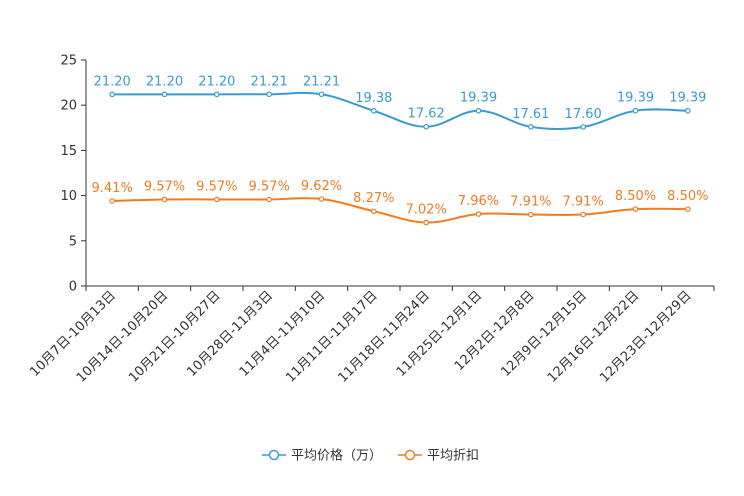 The image size is (744, 496). What do you see at coordinates (73, 241) in the screenshot?
I see `y-tick-label: 5` at bounding box center [73, 241].